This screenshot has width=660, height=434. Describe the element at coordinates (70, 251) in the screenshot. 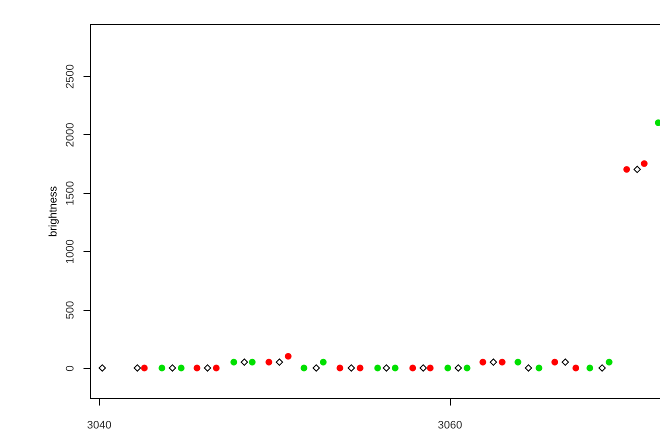

I see `y-tick-label: 1000` at that location.